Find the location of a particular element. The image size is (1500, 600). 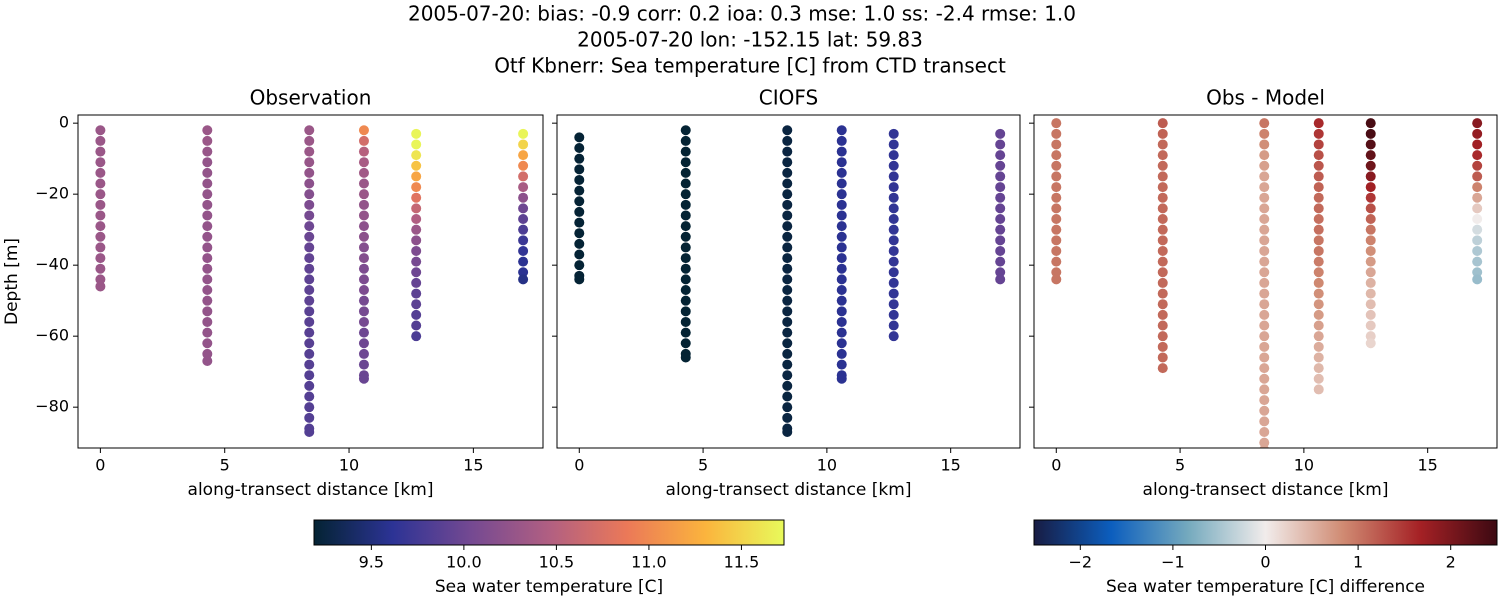

colorbar-tick-label: 2 is located at coordinates (1451, 562).